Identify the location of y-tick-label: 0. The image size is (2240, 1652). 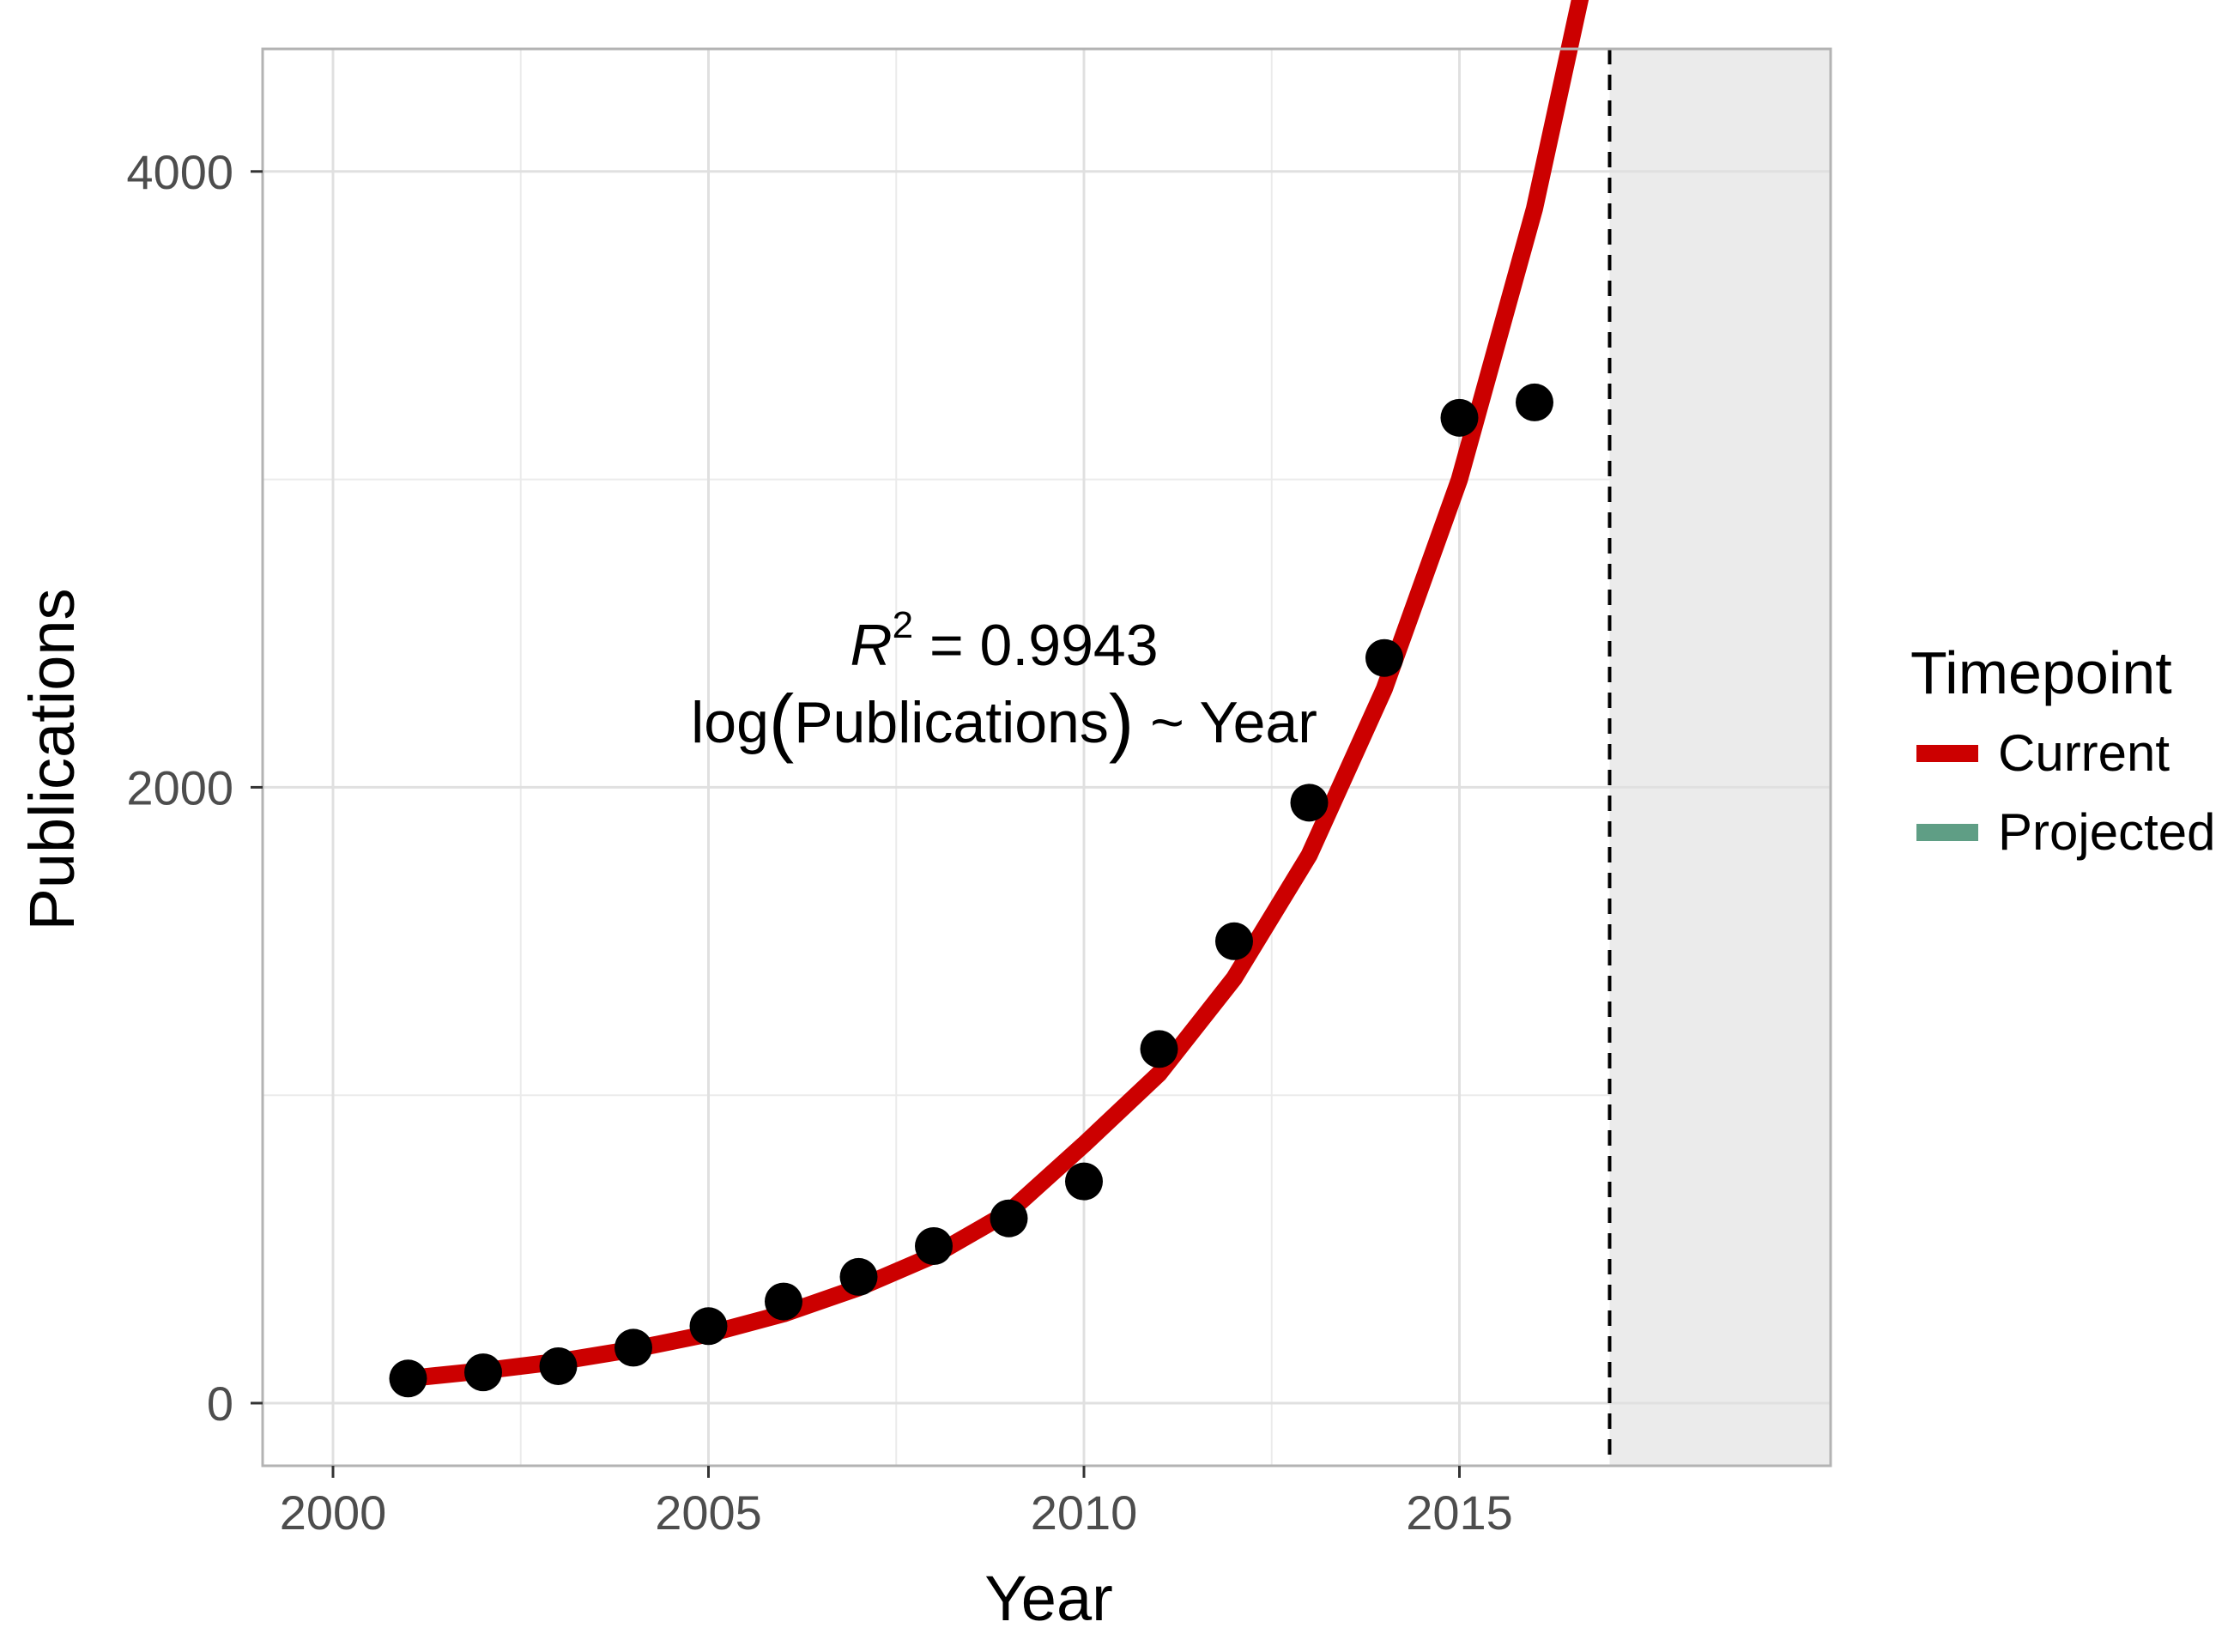
(220, 1404).